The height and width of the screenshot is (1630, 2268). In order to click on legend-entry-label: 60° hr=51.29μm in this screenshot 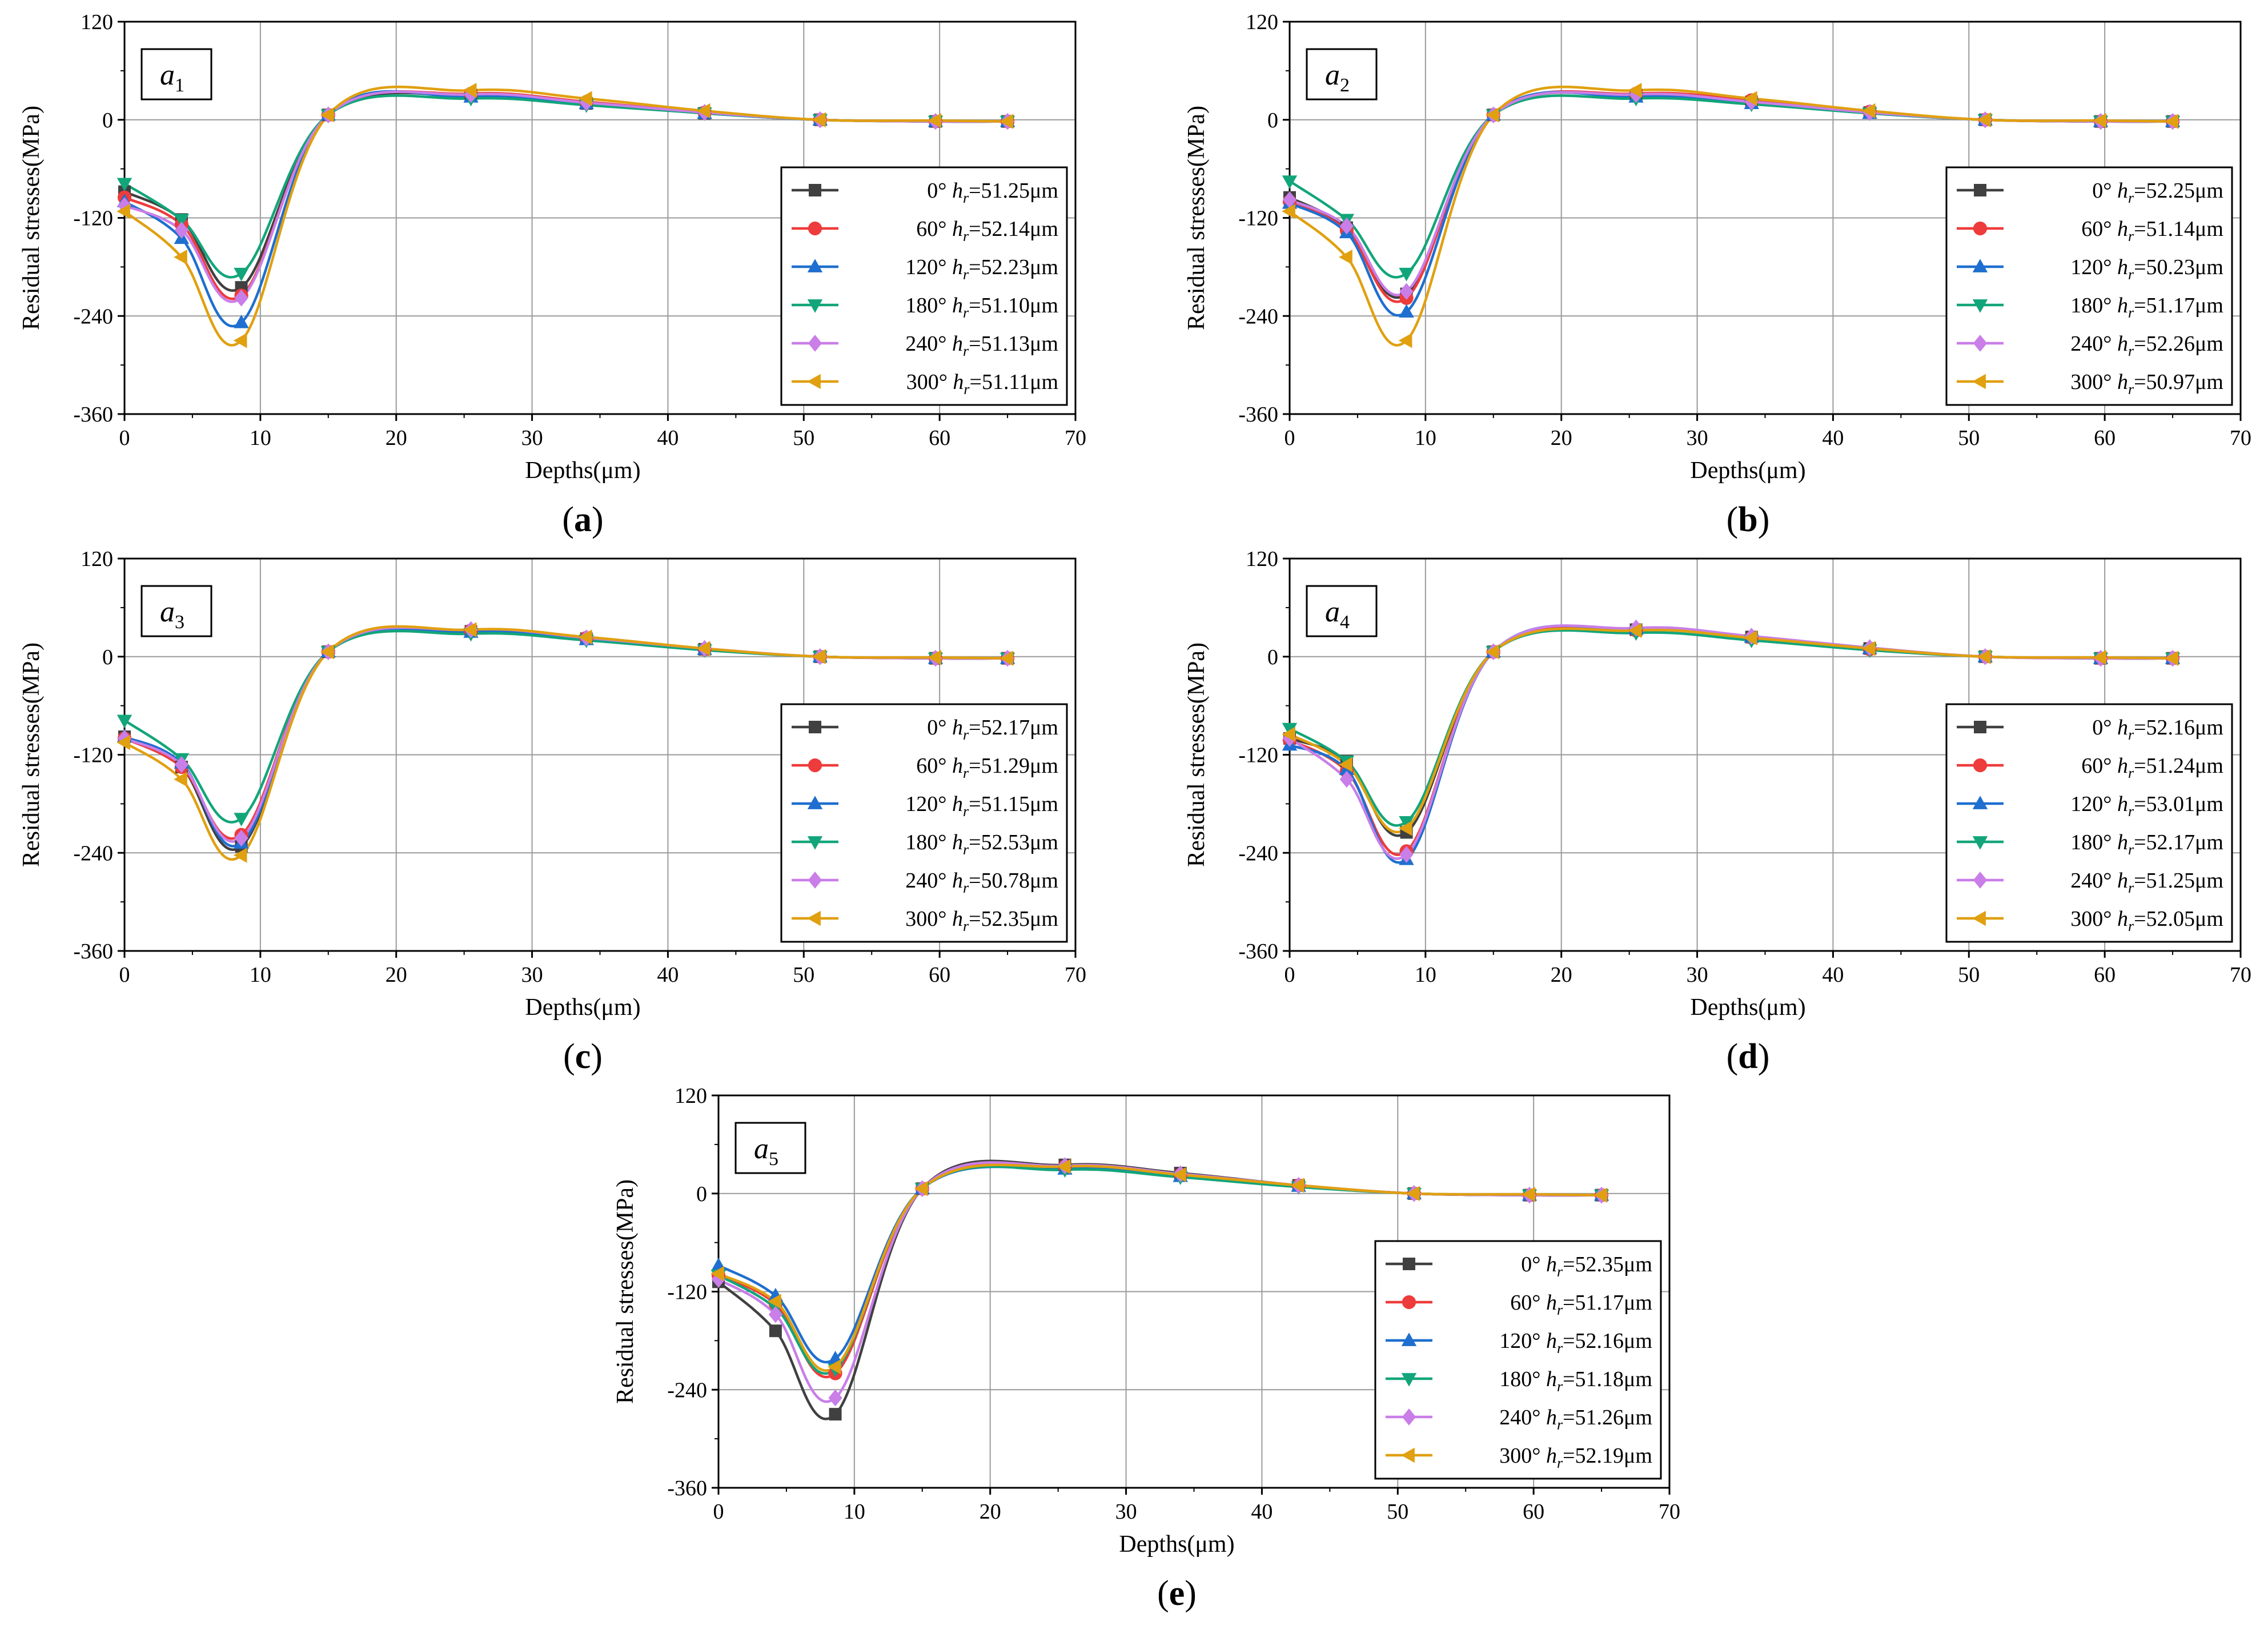, I will do `click(987, 767)`.